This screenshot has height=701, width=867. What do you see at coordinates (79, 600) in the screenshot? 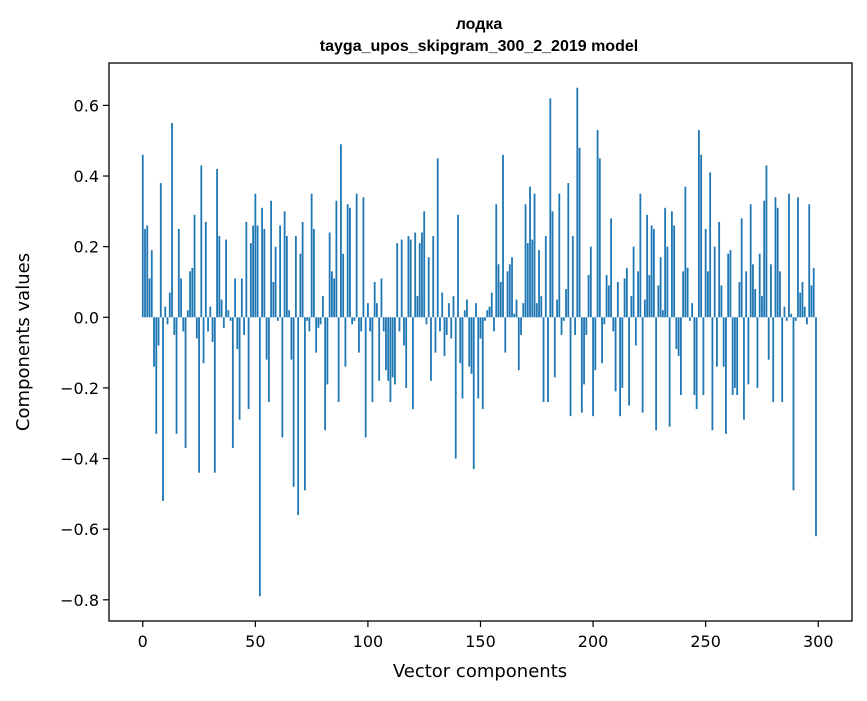
I see `y-tick-label: −0.8` at bounding box center [79, 600].